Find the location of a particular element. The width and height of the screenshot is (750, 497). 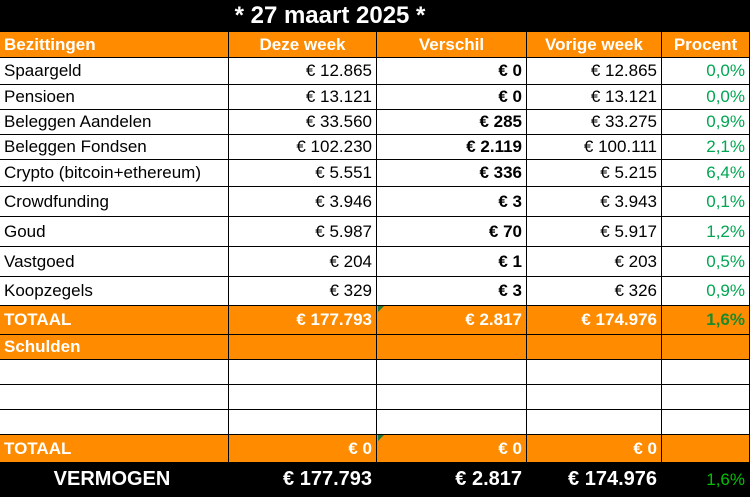

asset-last-week: € 203 is located at coordinates (594, 262).